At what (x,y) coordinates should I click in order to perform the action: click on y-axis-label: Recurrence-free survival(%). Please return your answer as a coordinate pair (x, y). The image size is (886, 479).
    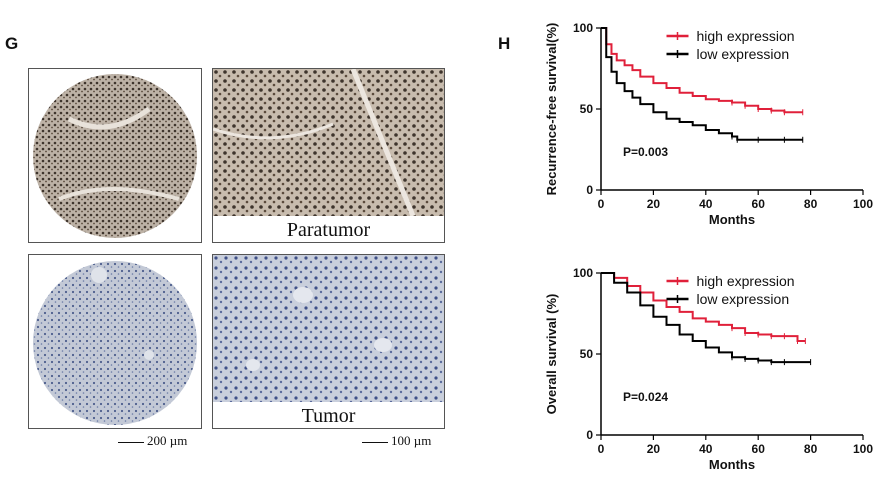
    Looking at the image, I should click on (551, 109).